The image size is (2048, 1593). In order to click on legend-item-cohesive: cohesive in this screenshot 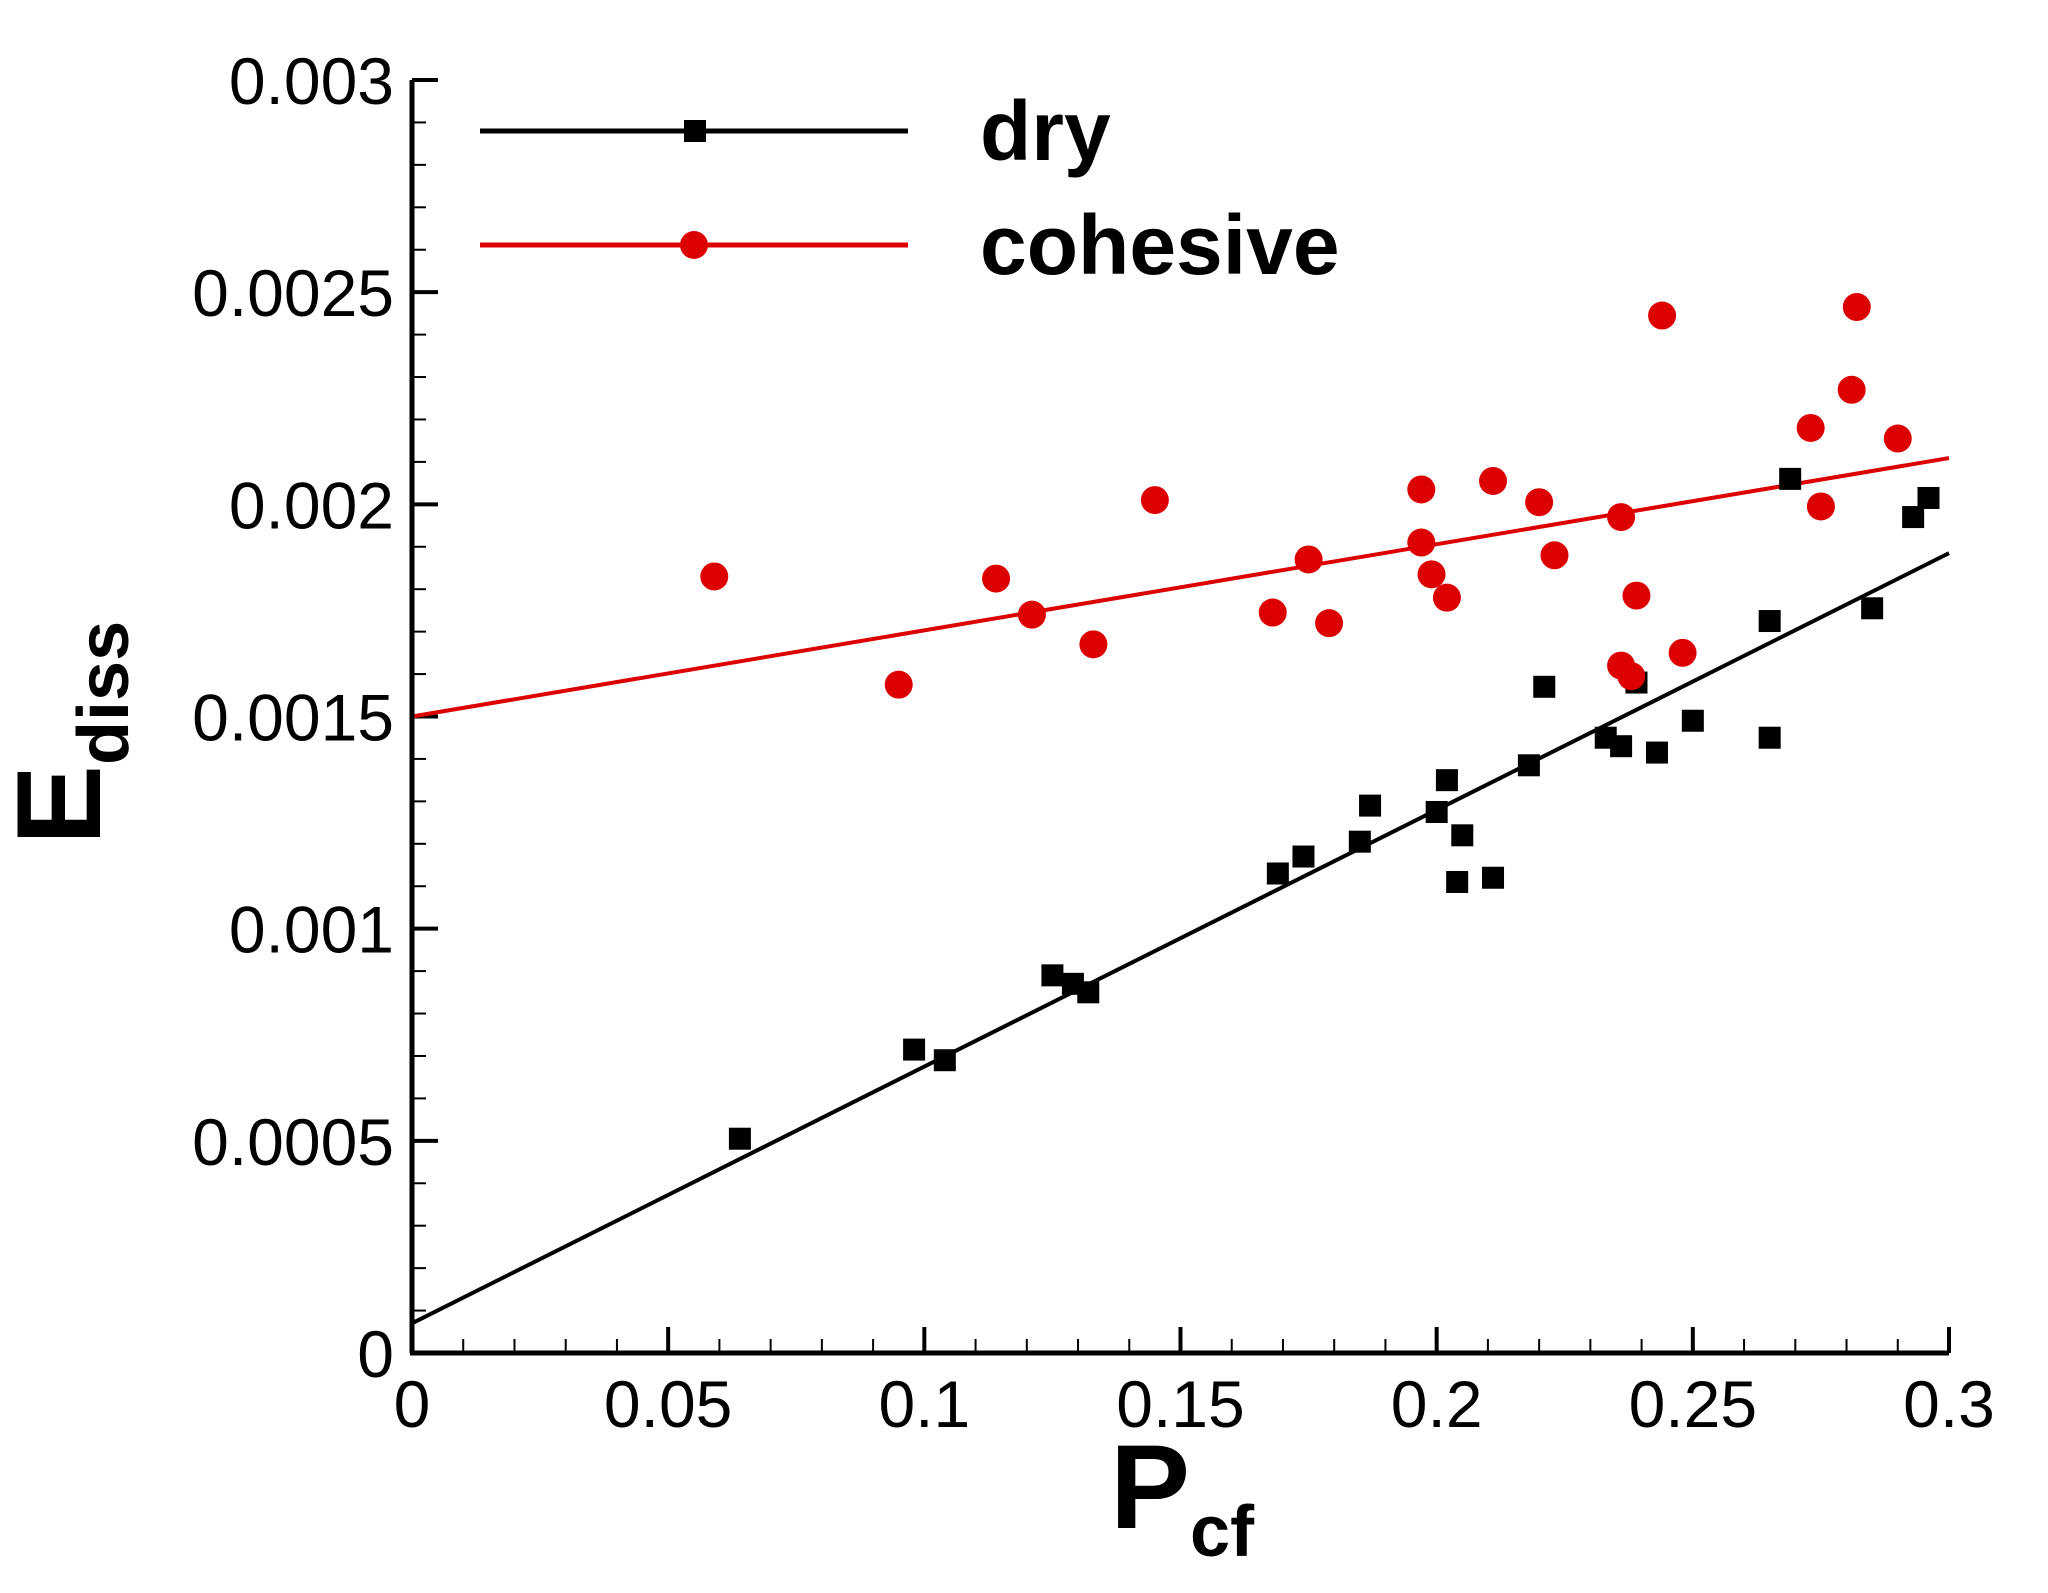, I will do `click(910, 245)`.